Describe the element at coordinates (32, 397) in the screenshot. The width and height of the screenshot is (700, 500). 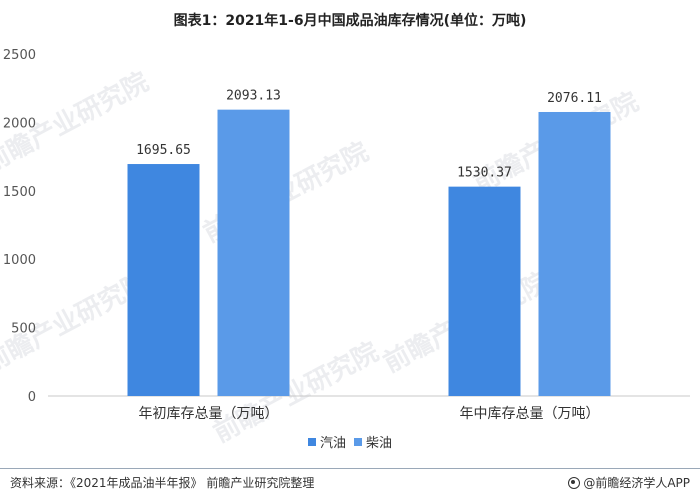
I see `y-tick-label: 0` at that location.